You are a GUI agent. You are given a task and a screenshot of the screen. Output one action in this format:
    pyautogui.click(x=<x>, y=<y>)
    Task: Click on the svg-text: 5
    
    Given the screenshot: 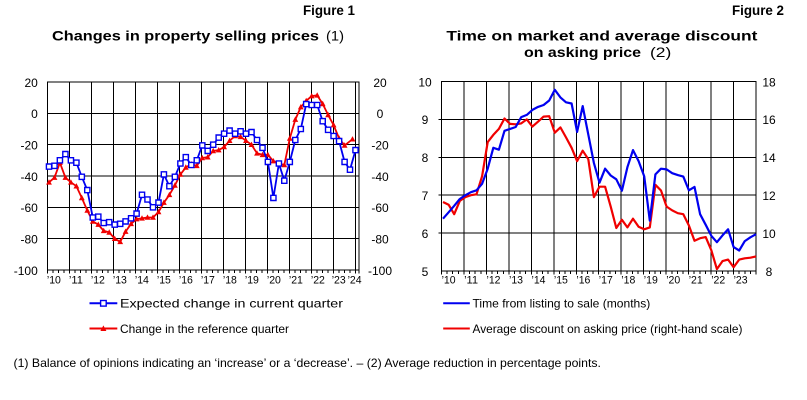 What is the action you would take?
    pyautogui.click(x=425, y=272)
    